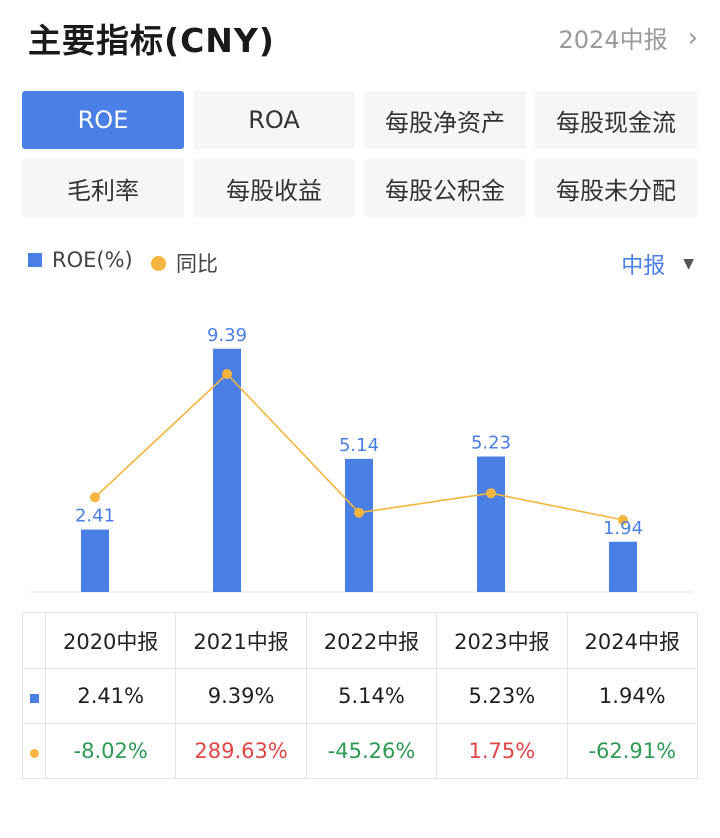 The image size is (720, 838). What do you see at coordinates (491, 443) in the screenshot?
I see `roe-data-label: 5.23` at bounding box center [491, 443].